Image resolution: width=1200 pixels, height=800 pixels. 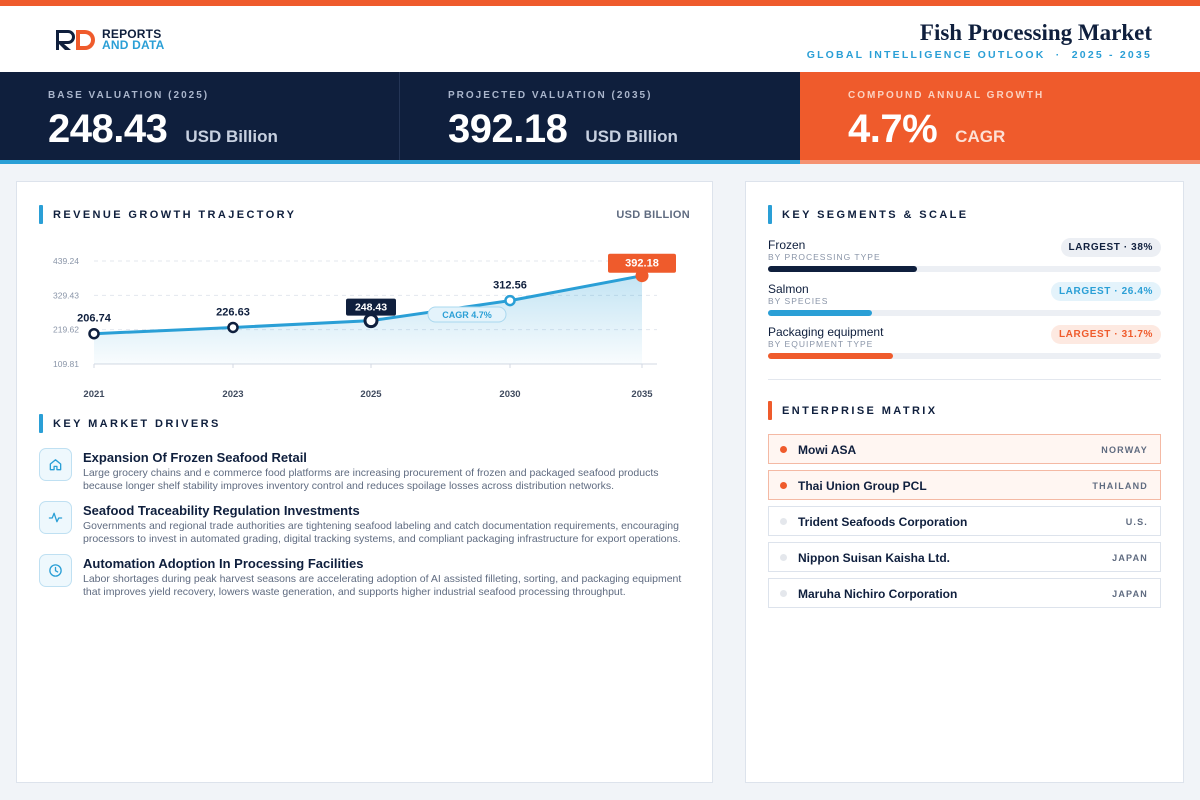 I want to click on cagr-pill-label: CAGR 4.7%, so click(x=467, y=315).